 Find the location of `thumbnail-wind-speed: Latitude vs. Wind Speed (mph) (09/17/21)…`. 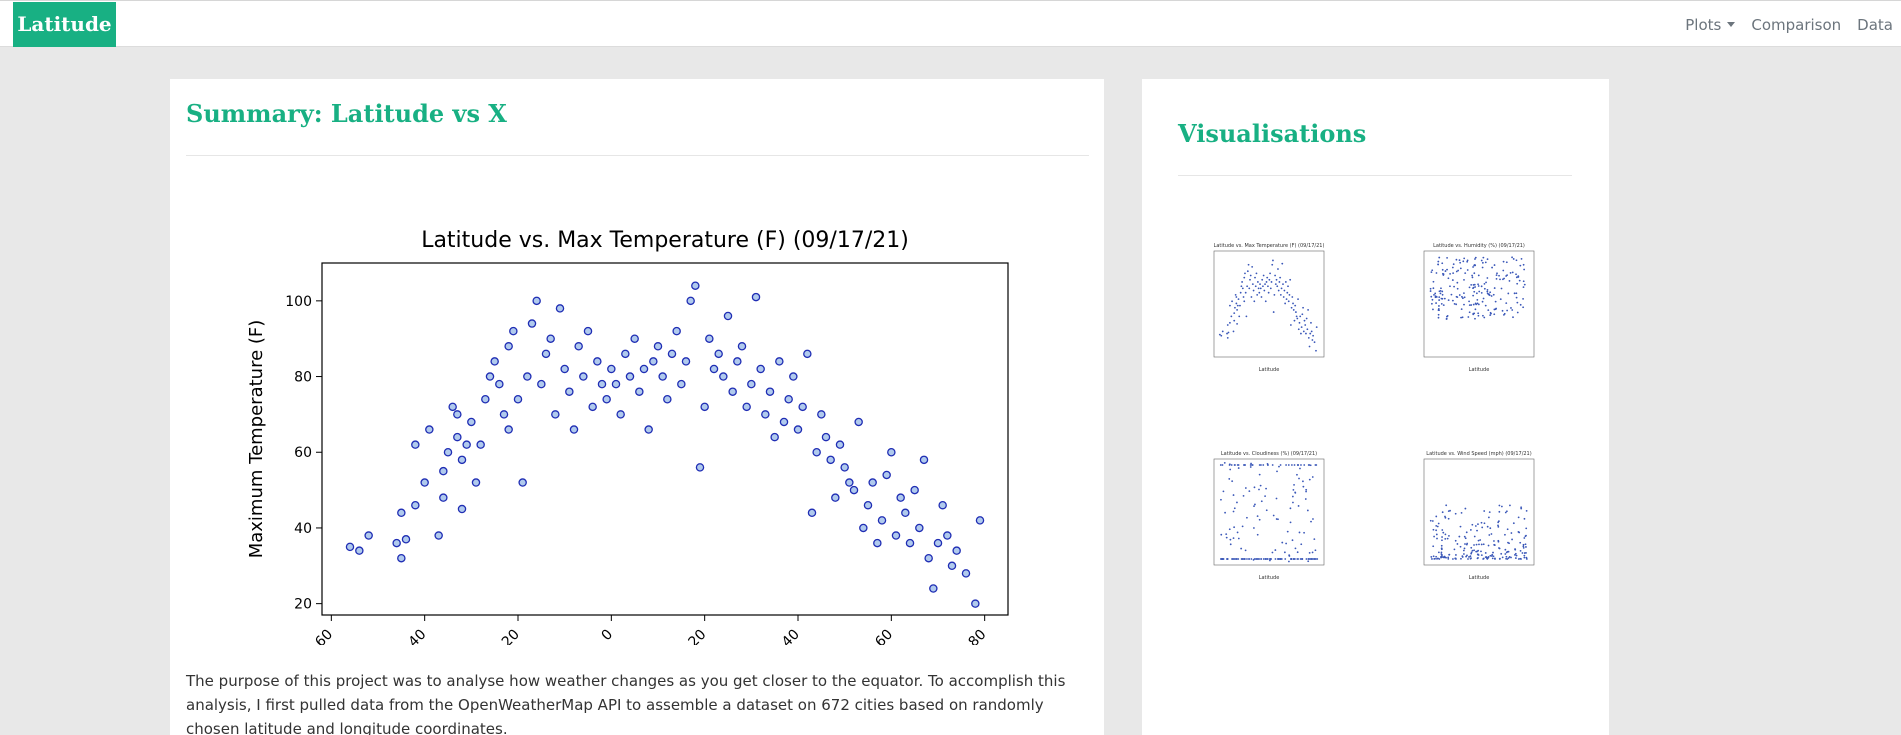

thumbnail-wind-speed: Latitude vs. Wind Speed (mph) (09/17/21)… is located at coordinates (1471, 513).